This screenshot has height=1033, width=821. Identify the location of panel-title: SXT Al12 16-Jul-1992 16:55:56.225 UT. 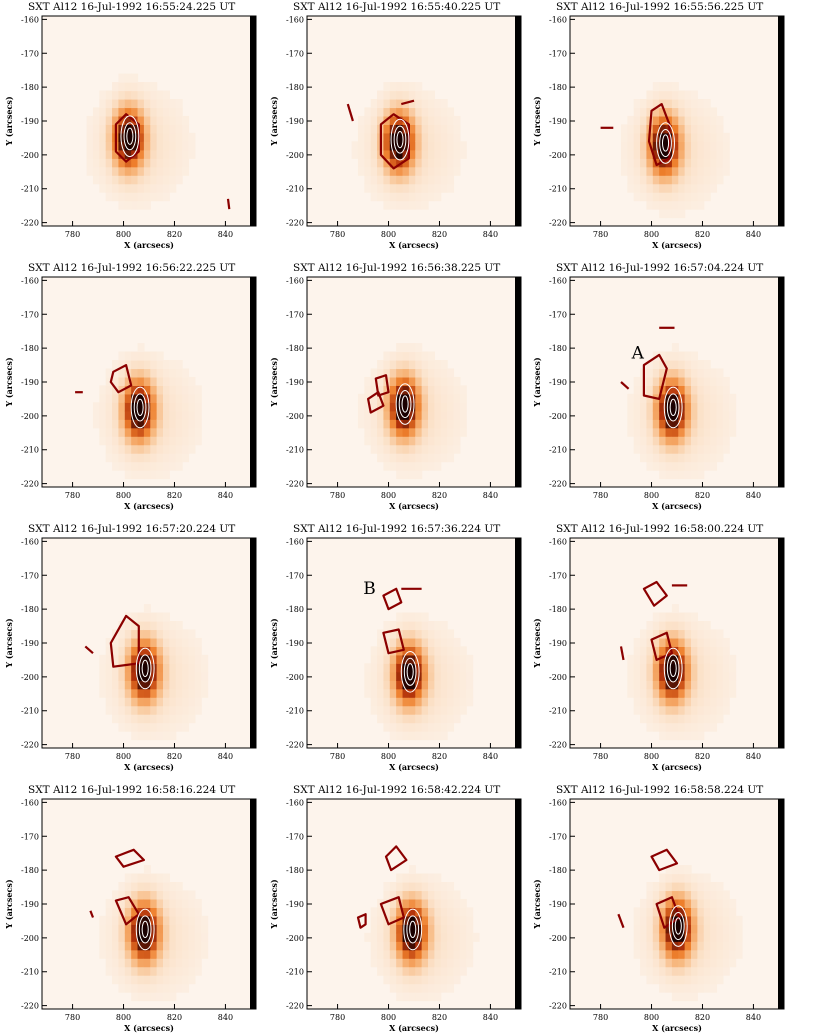
(659, 7).